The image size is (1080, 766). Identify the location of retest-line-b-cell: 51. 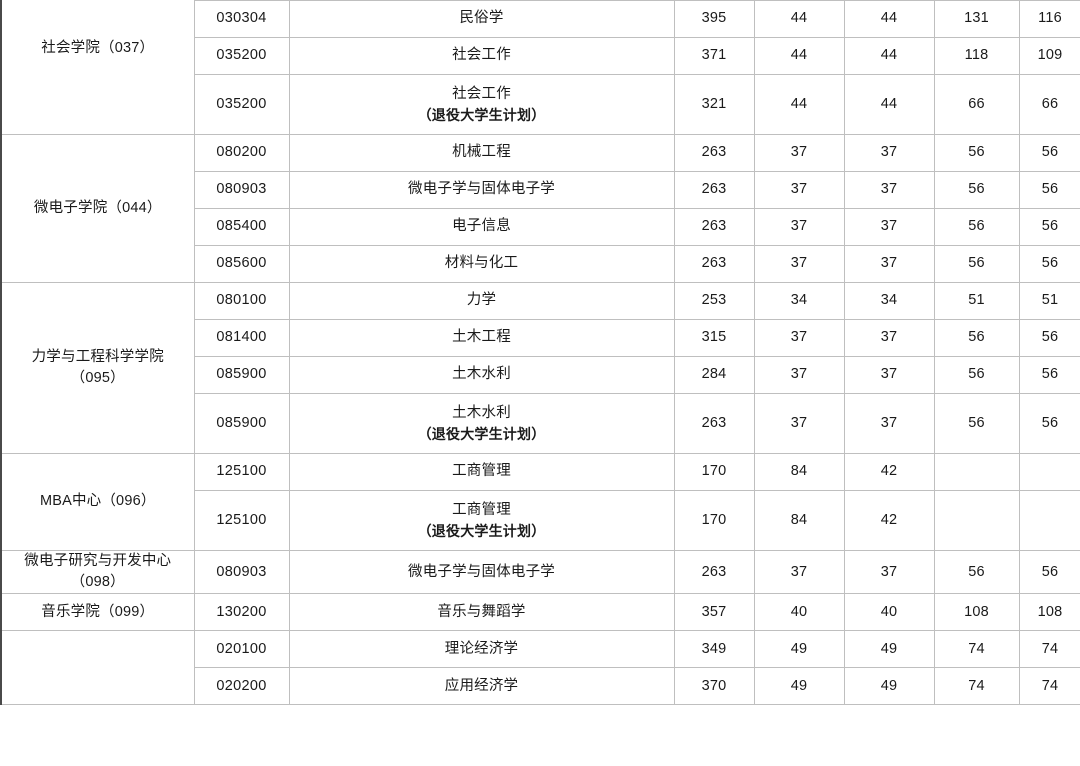
(1049, 301).